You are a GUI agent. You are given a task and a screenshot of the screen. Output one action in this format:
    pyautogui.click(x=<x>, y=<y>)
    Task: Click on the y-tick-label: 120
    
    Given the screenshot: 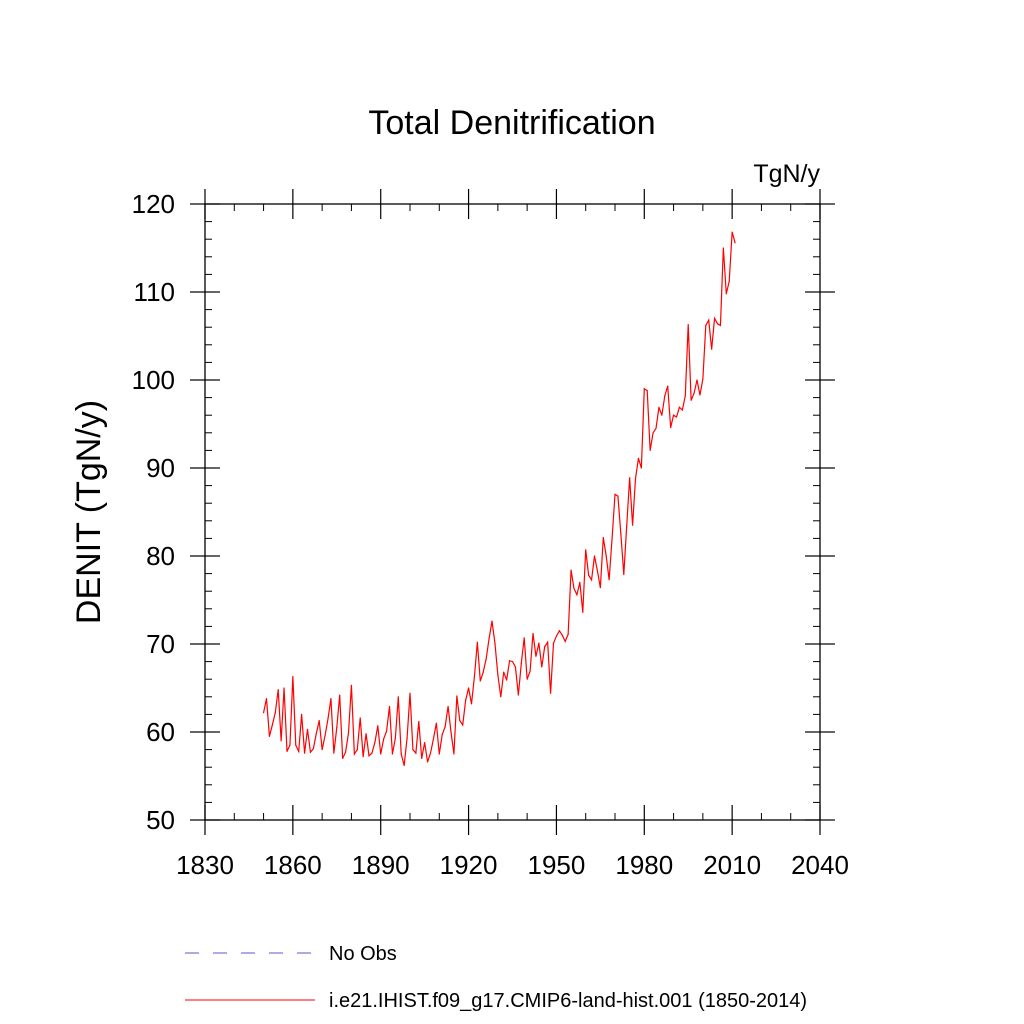 What is the action you would take?
    pyautogui.click(x=153, y=204)
    